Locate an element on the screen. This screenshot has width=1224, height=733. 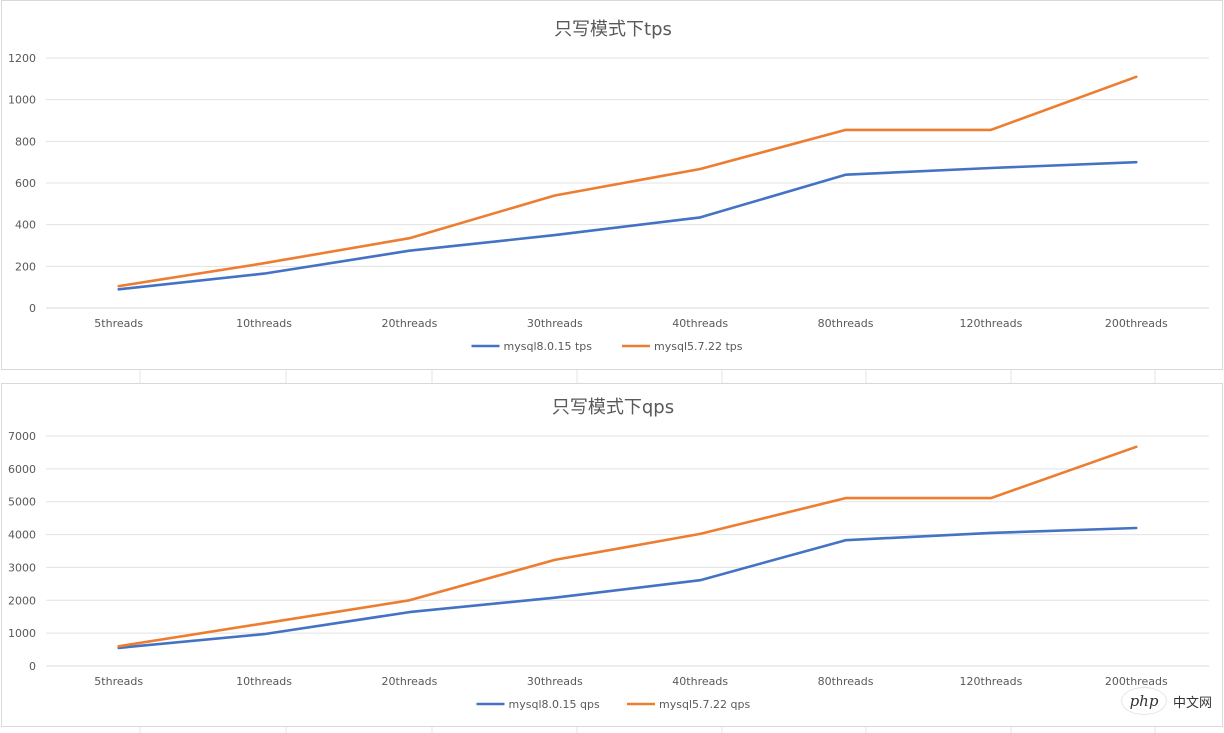
chart-title: 只写模式下qps is located at coordinates (613, 407).